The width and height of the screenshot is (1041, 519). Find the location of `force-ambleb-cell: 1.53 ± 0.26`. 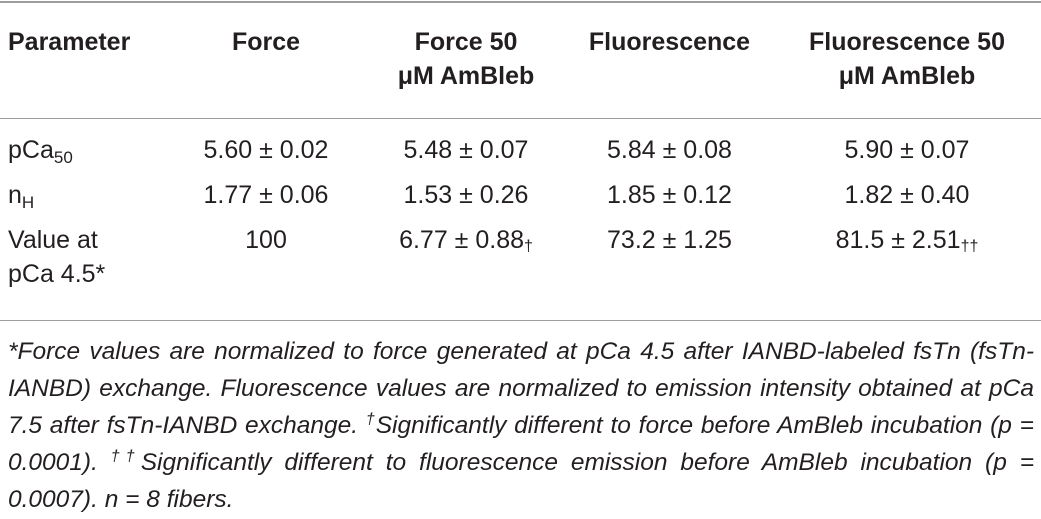

force-ambleb-cell: 1.53 ± 0.26 is located at coordinates (466, 195).